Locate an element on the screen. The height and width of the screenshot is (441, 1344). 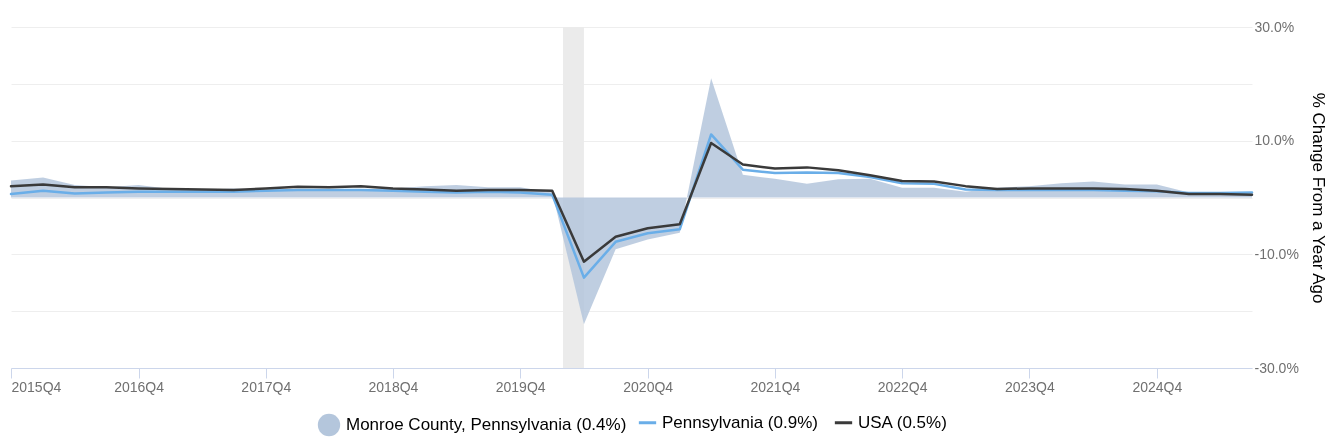
legend-label: Pennsylvania (0.9%) is located at coordinates (740, 422).